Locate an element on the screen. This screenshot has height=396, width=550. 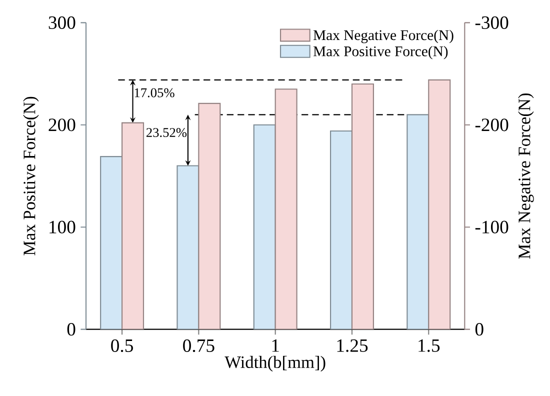
y2-tick-label: -300 is located at coordinates (491, 22).